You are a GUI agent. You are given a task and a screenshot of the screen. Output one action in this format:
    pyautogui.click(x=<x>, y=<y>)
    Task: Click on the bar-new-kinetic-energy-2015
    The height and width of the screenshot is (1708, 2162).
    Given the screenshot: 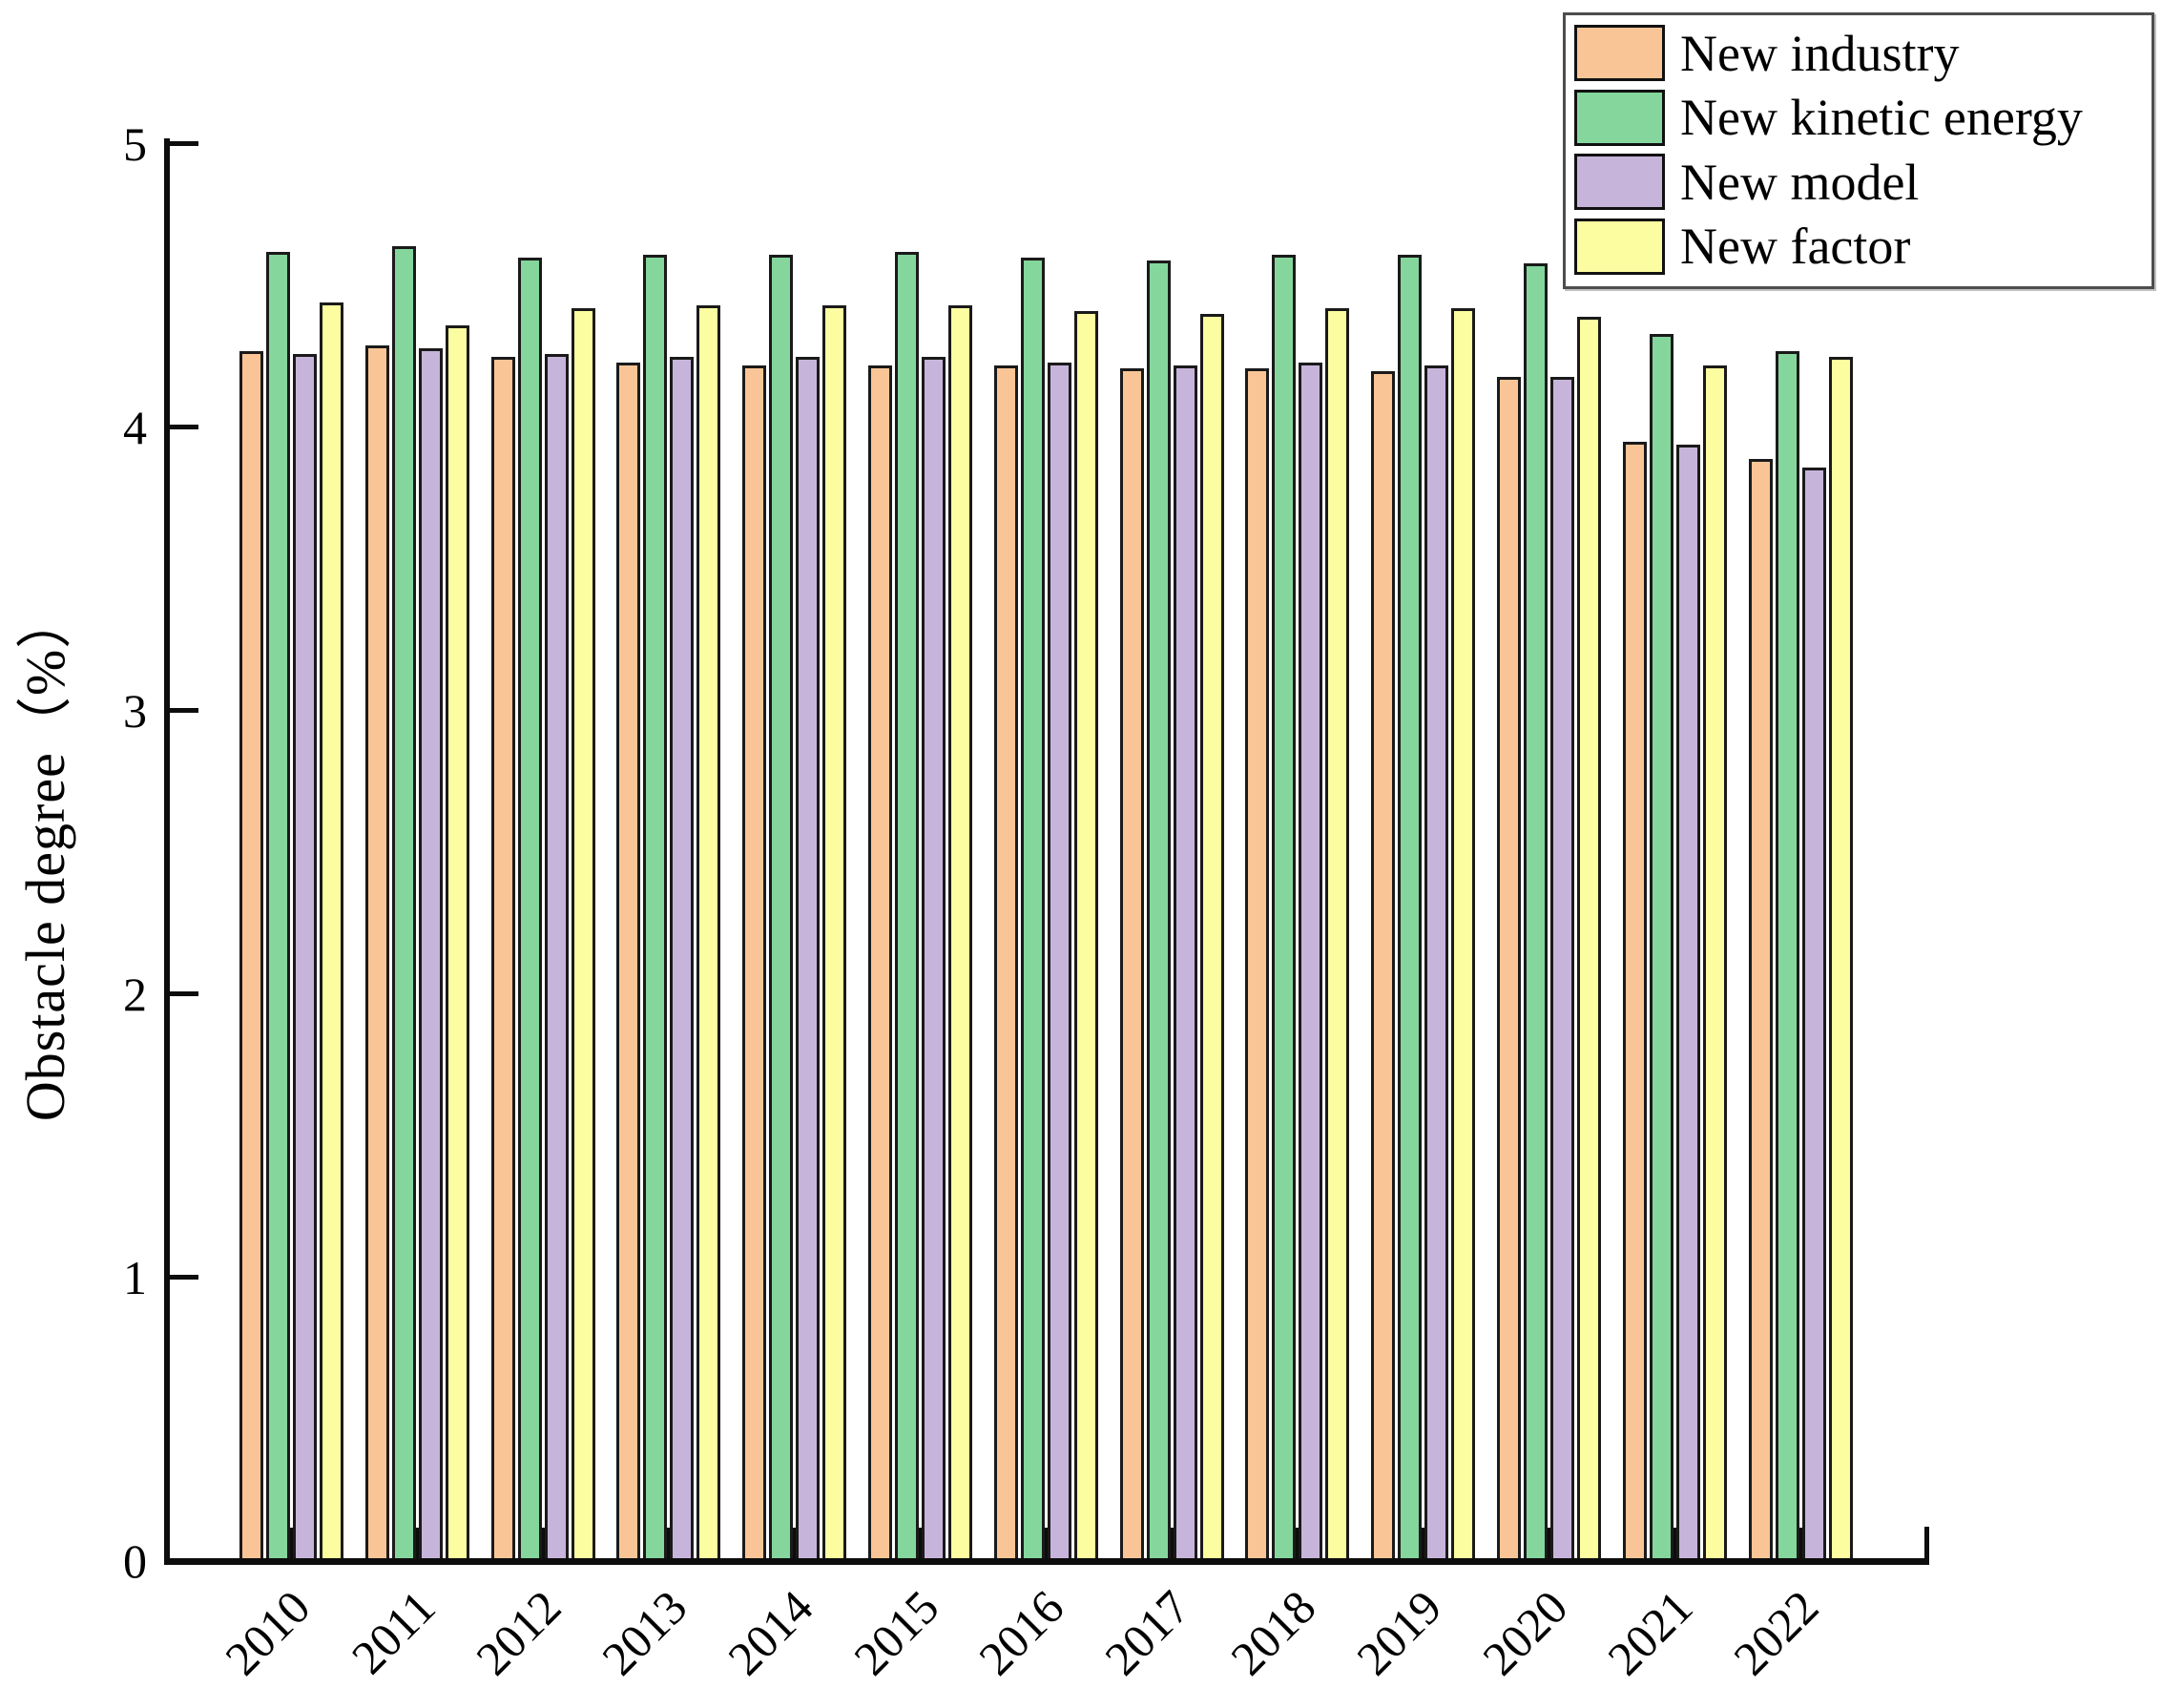 What is the action you would take?
    pyautogui.click(x=907, y=906)
    